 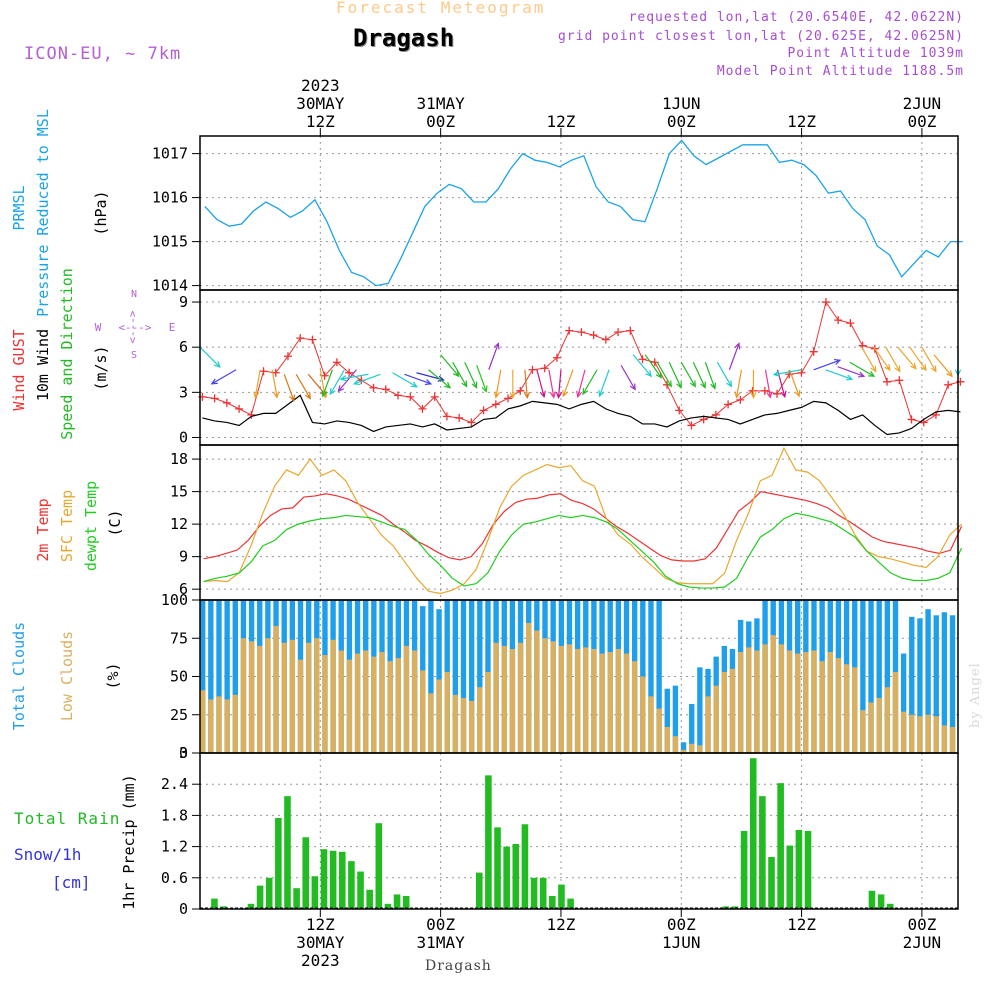 What do you see at coordinates (583, 213) in the screenshot?
I see `pressure-series-line` at bounding box center [583, 213].